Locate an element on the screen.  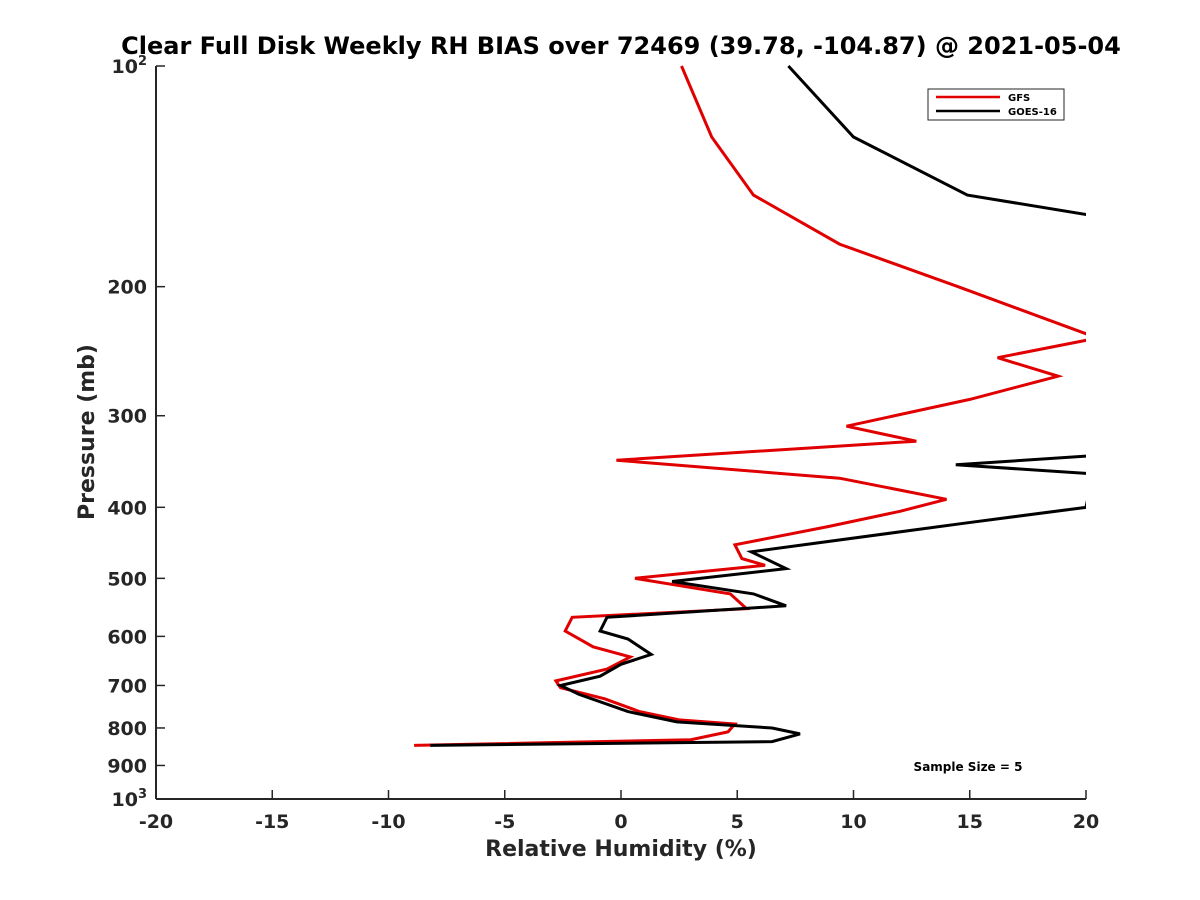
x-tick-label: 10 is located at coordinates (853, 822).